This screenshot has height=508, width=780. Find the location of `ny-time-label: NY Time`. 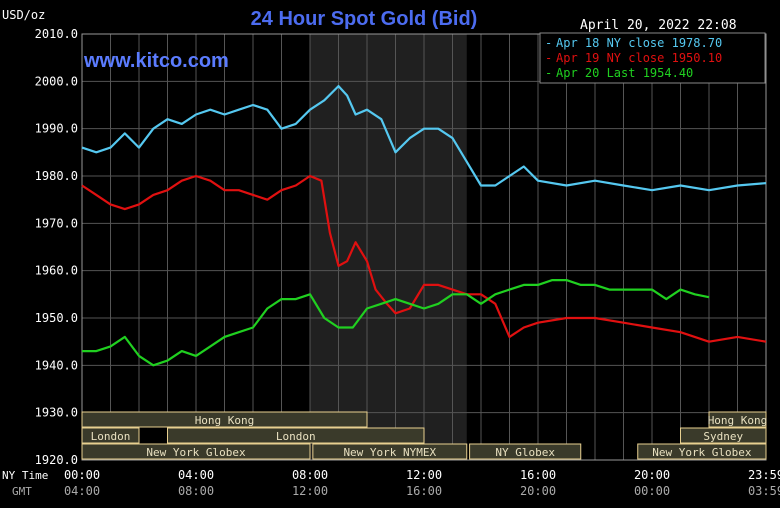

ny-time-label: NY Time is located at coordinates (25, 475).